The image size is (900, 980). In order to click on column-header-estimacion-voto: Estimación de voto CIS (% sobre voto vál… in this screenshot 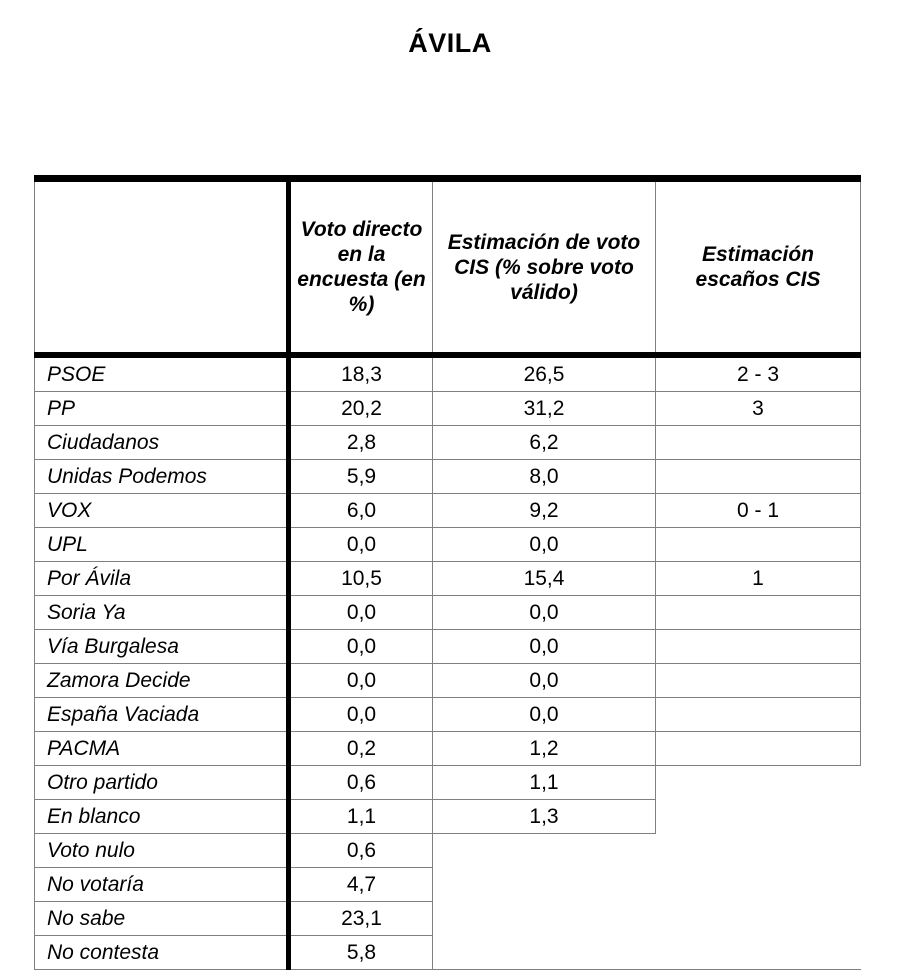, I will do `click(544, 266)`.